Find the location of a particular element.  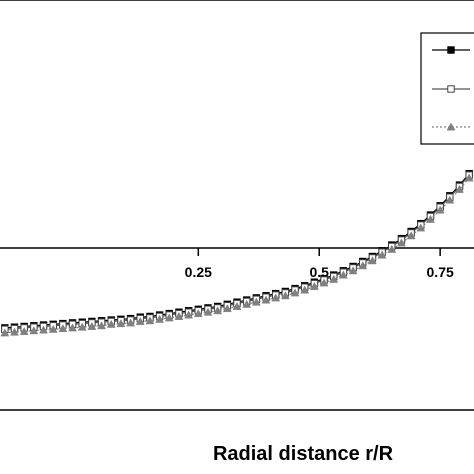

legend is located at coordinates (447, 88).